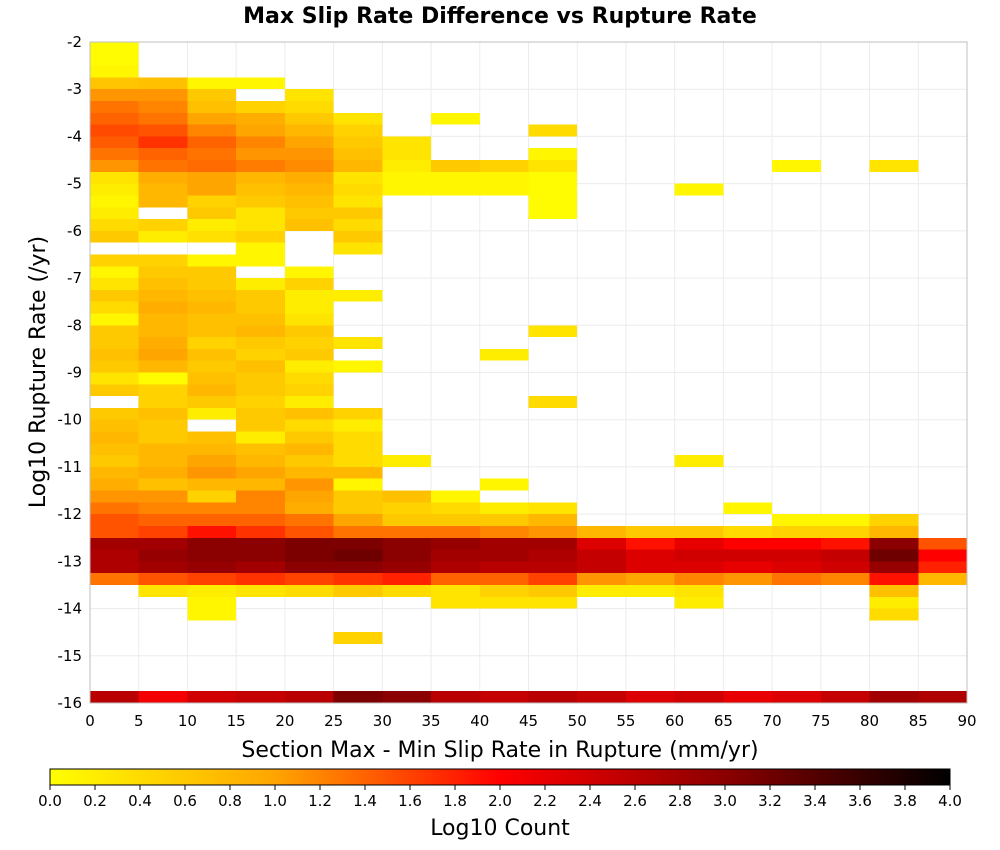 The height and width of the screenshot is (850, 1000). What do you see at coordinates (74, 184) in the screenshot?
I see `y-tick-label: -5` at bounding box center [74, 184].